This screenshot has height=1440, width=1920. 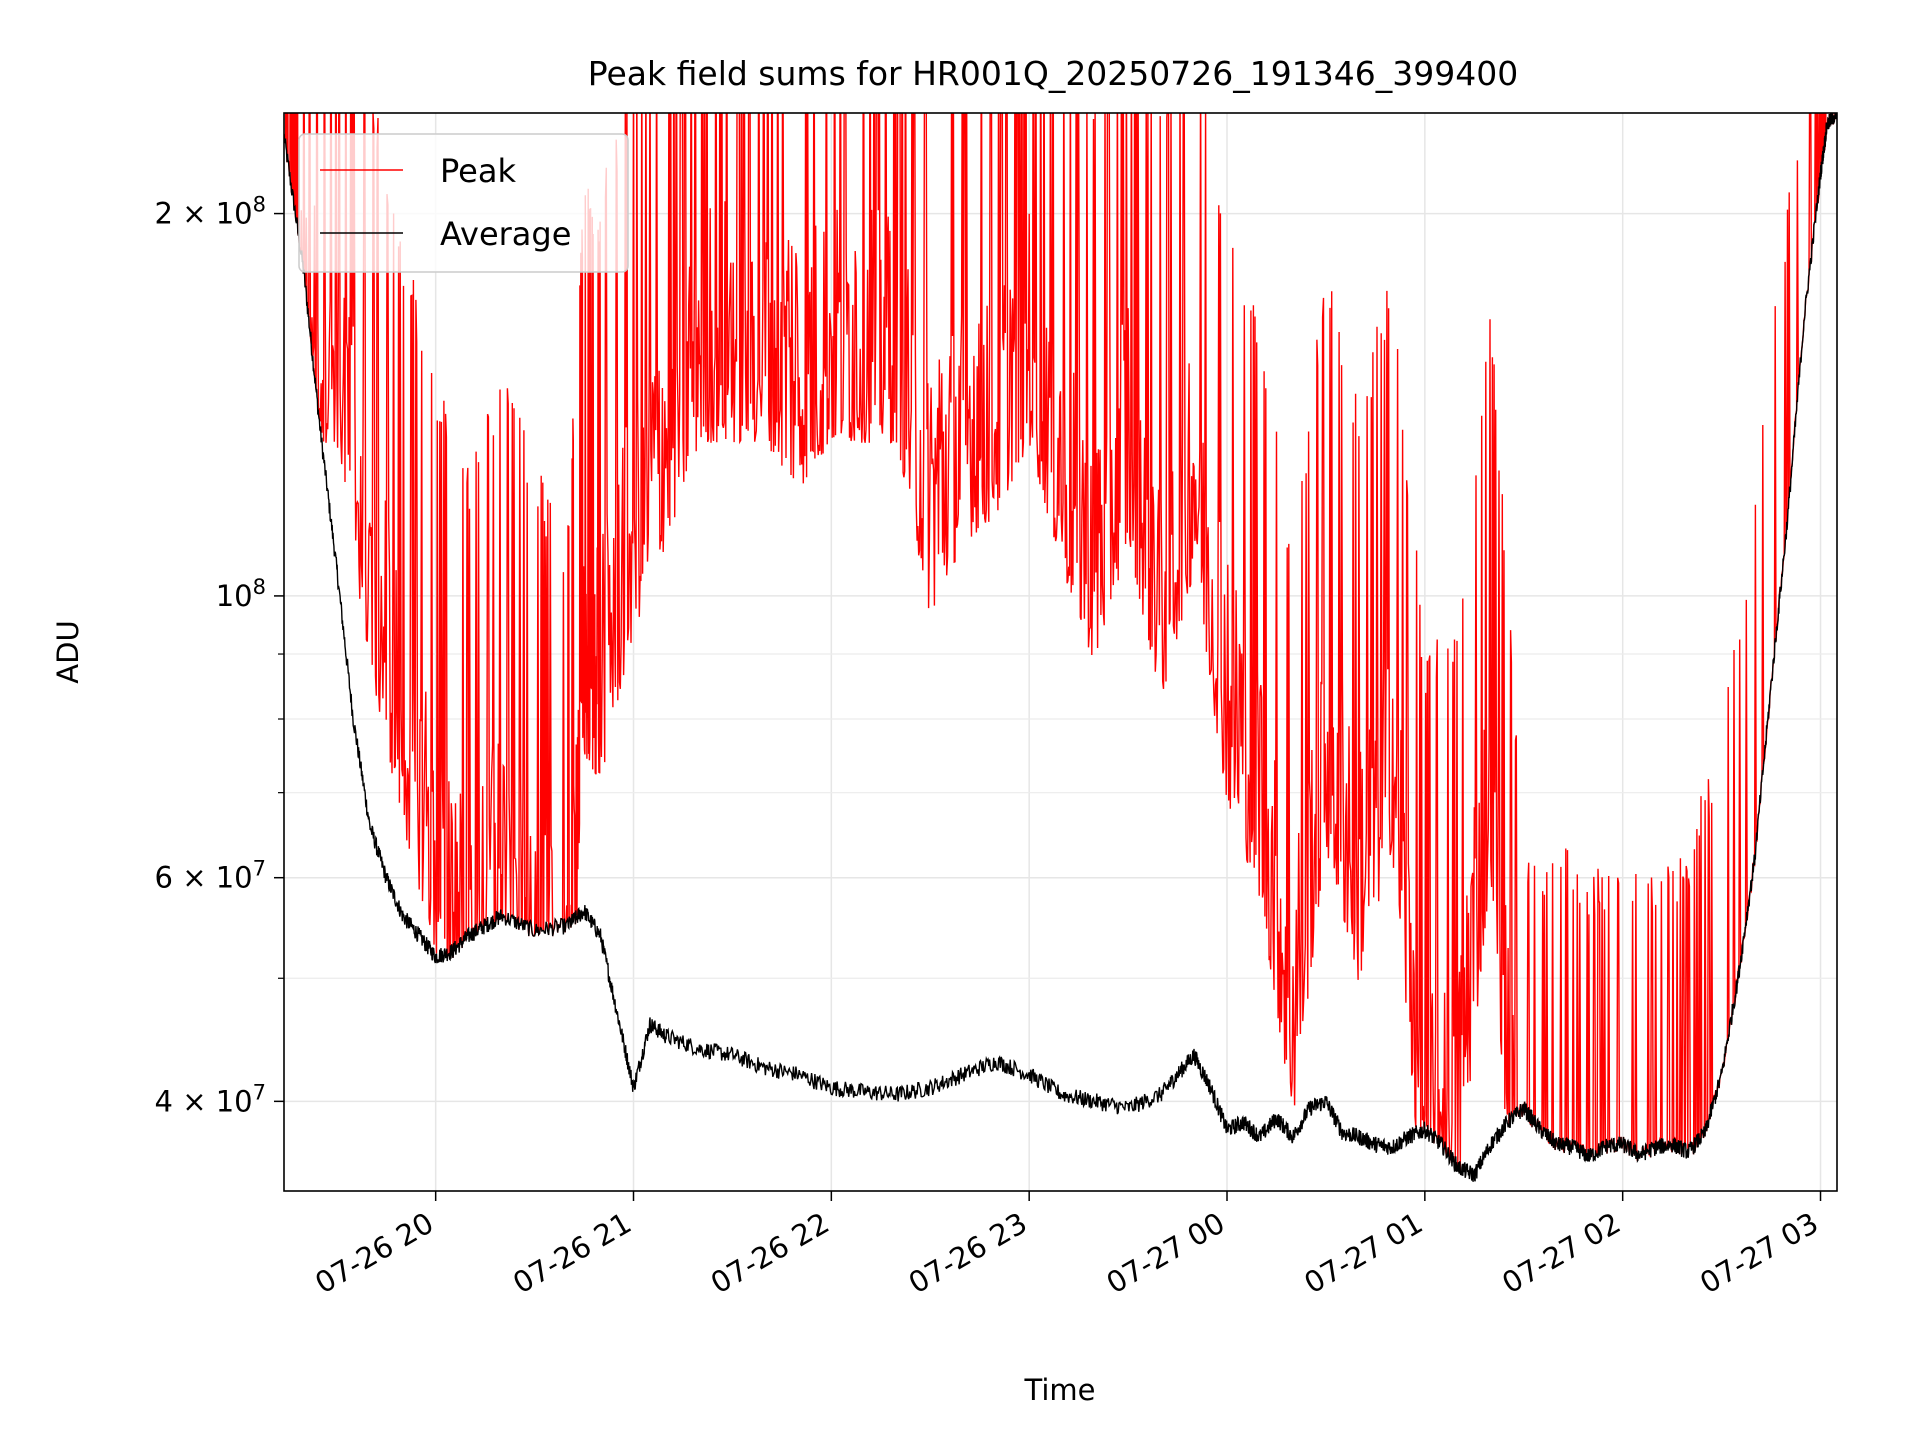 I want to click on x-axis-label: Time, so click(x=1060, y=1390).